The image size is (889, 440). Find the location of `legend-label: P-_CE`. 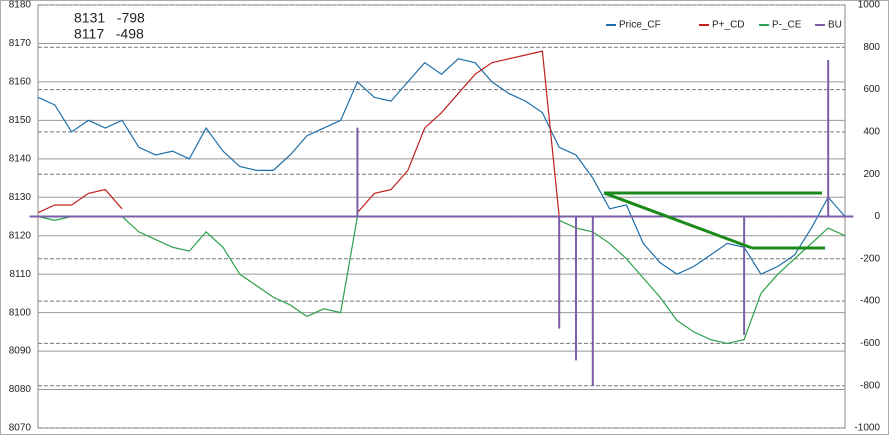

legend-label: P-_CE is located at coordinates (787, 25).